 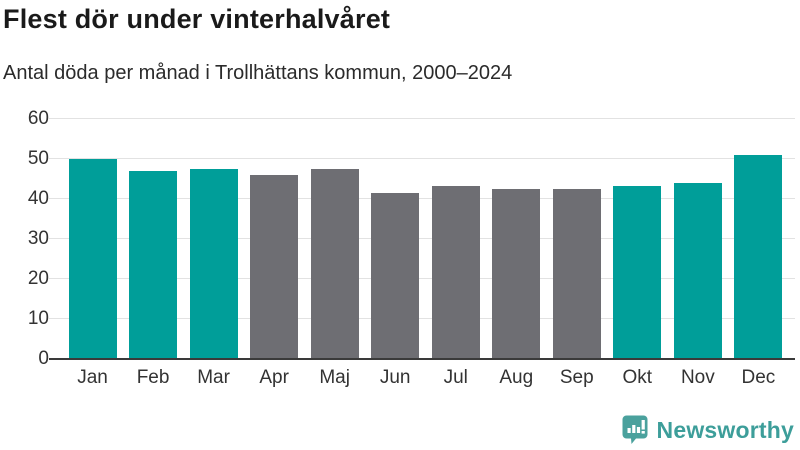 I want to click on y-tick-label-0: 0, so click(x=43, y=358).